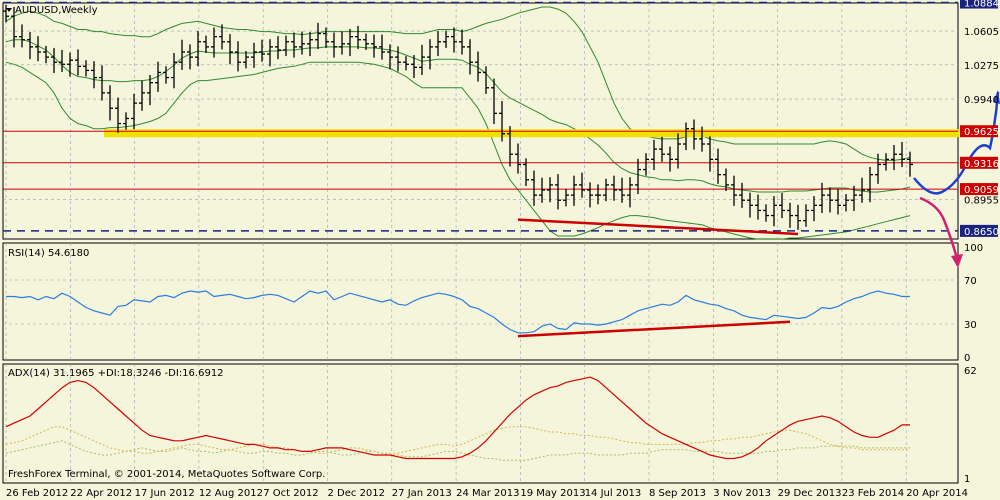 The image size is (1000, 500). Describe the element at coordinates (981, 201) in the screenshot. I see `price-tick-label: 0.8955` at that location.